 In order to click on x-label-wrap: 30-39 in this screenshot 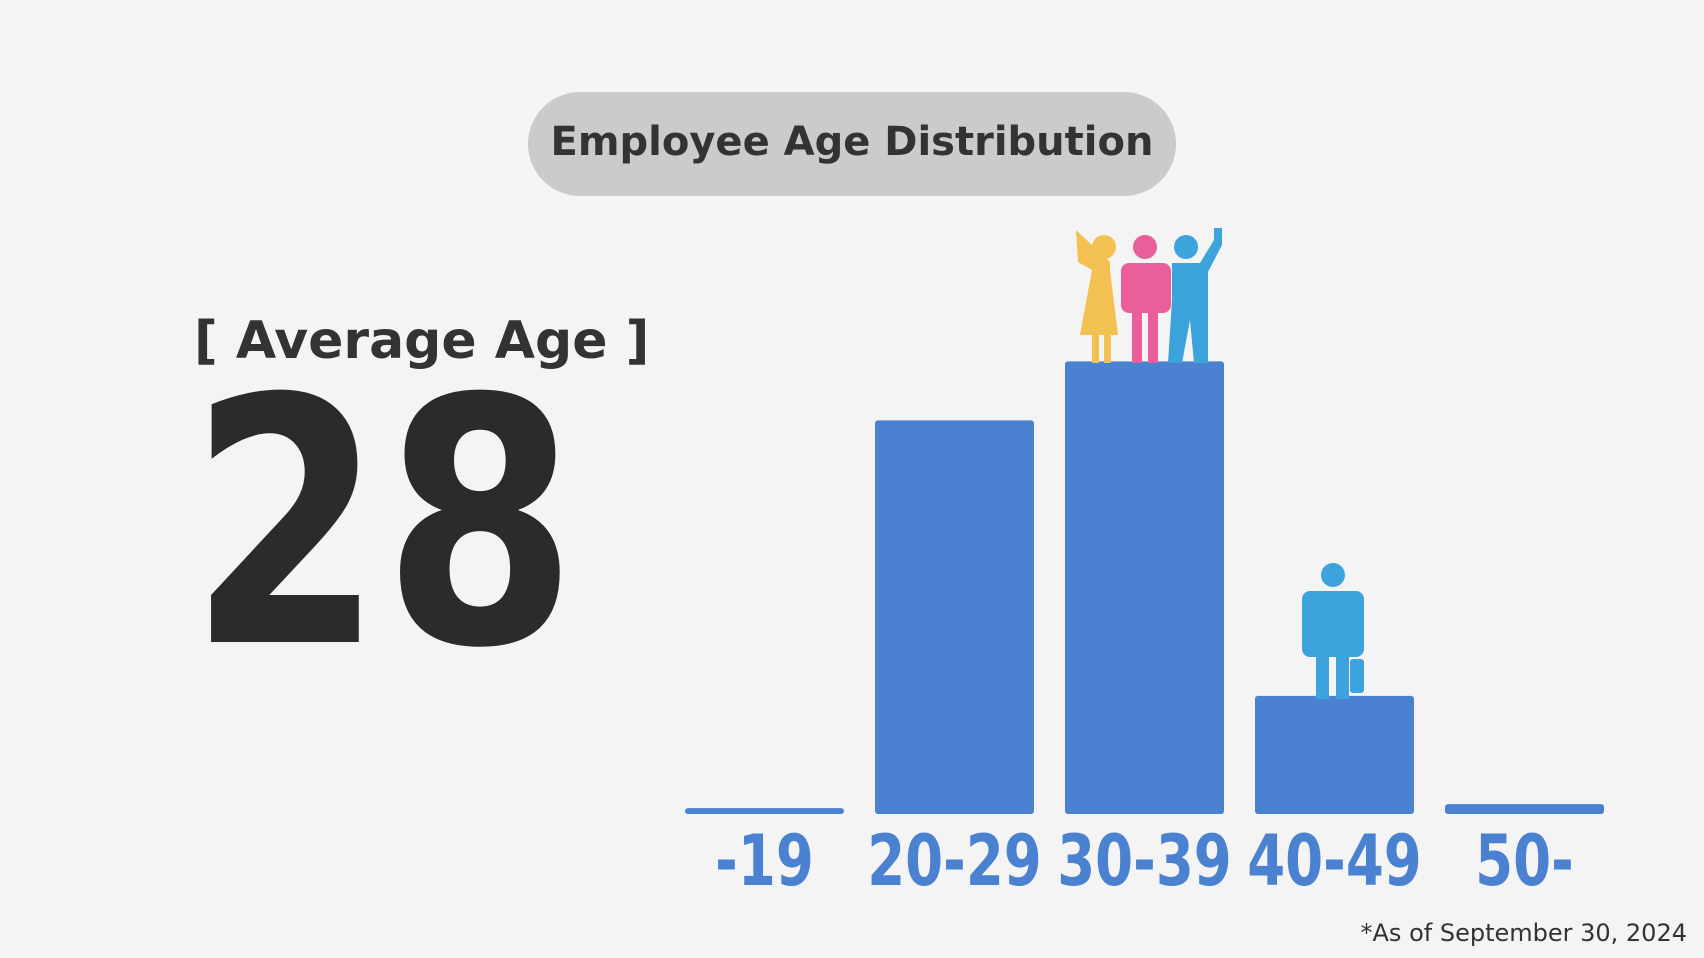, I will do `click(1144, 860)`.